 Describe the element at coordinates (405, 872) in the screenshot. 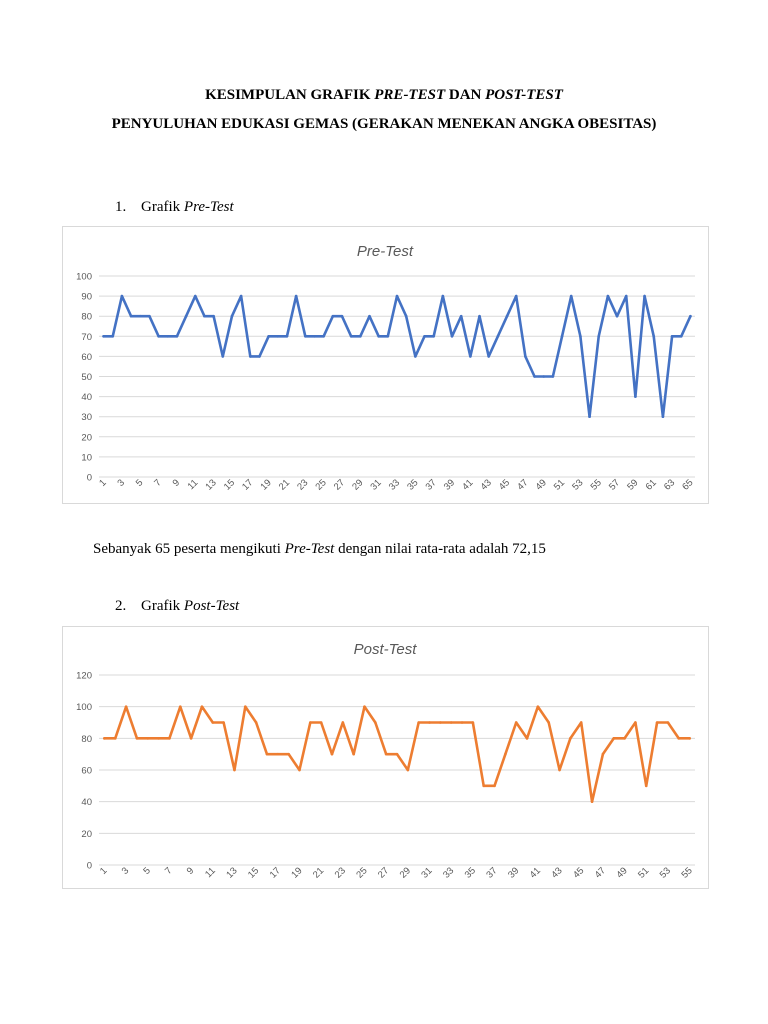

I see `x-tick-label: 29` at that location.